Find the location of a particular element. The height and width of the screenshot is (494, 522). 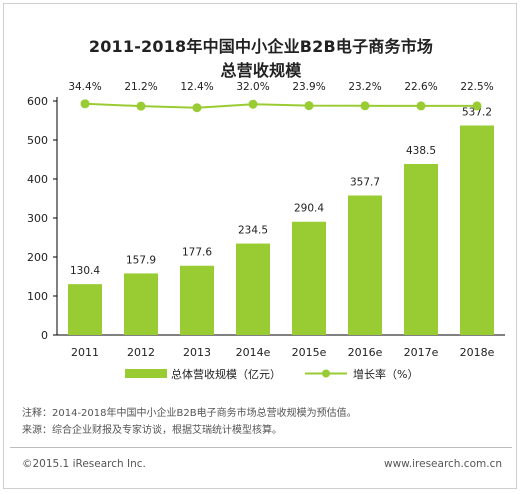

y-tick-label: 300 is located at coordinates (37, 218).